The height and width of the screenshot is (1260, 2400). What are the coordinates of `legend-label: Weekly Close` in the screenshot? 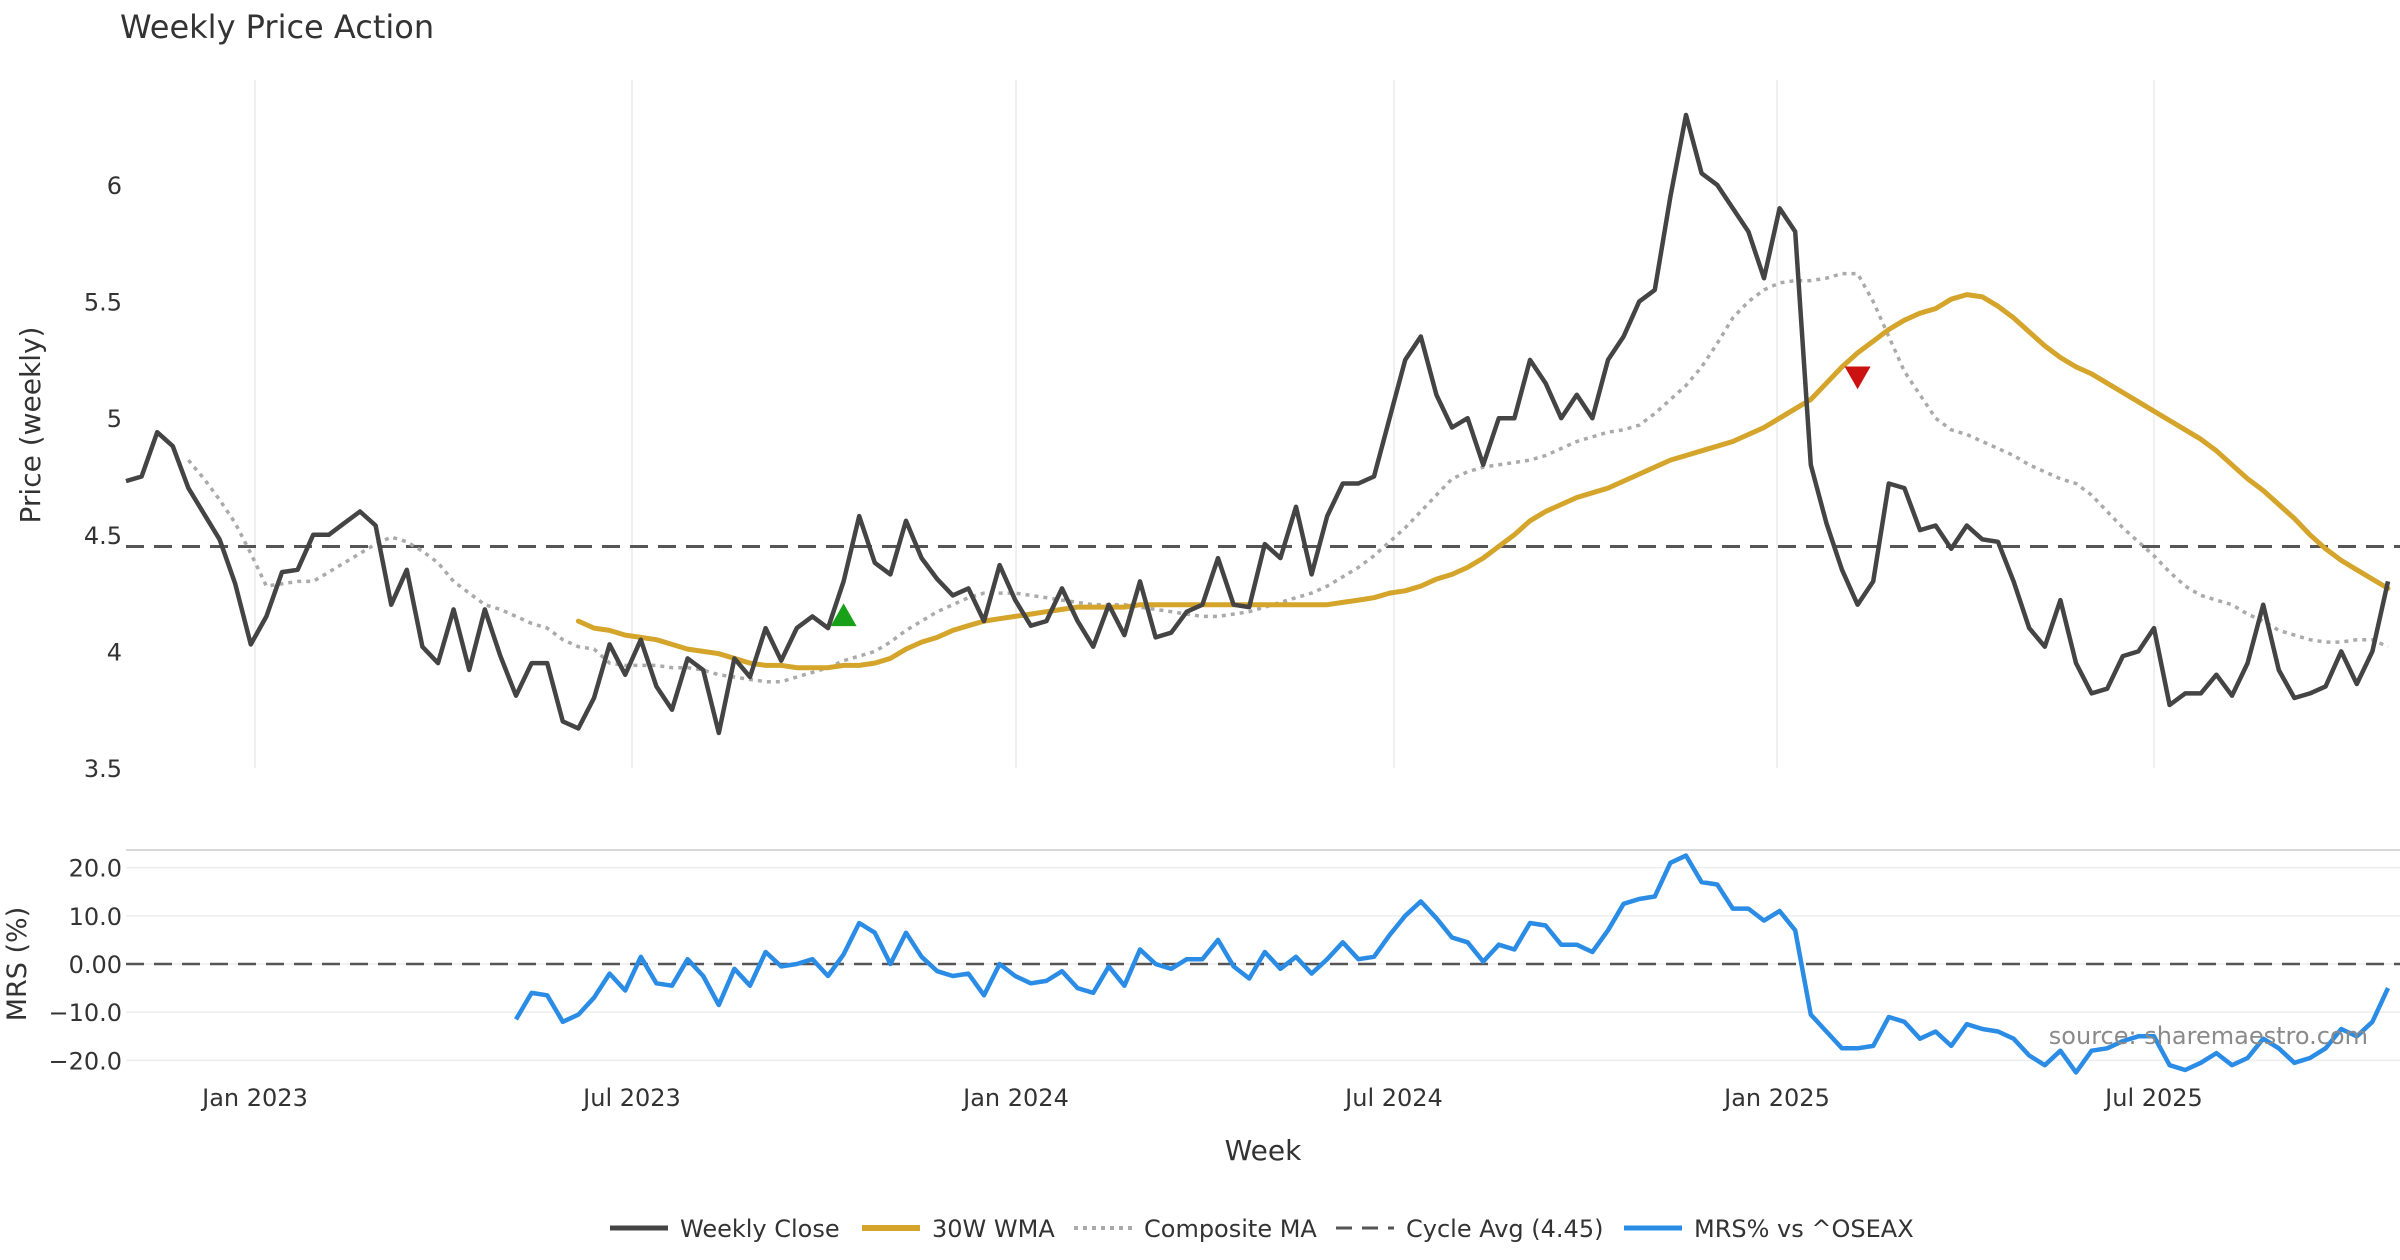 It's located at (760, 1229).